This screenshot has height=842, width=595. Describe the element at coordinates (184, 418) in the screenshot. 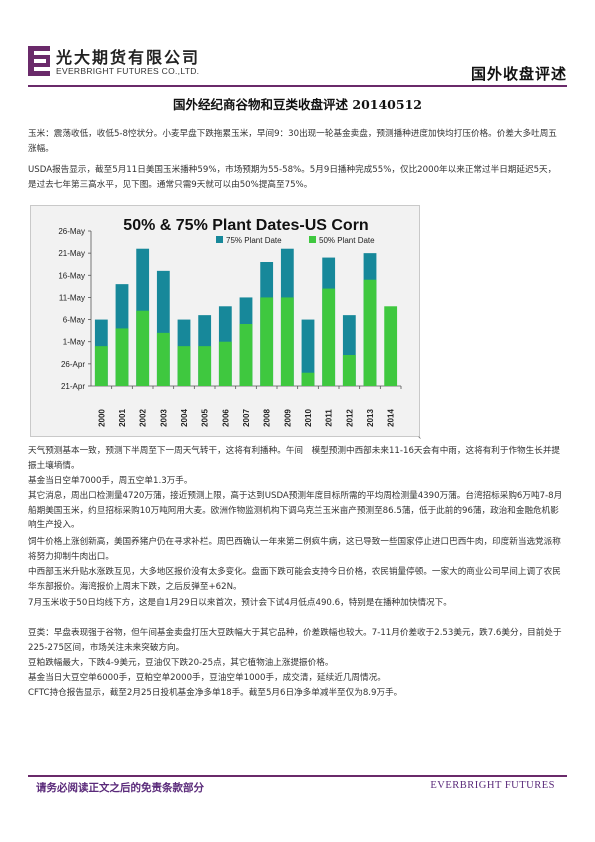

I see `x-tick-label: 2004` at that location.